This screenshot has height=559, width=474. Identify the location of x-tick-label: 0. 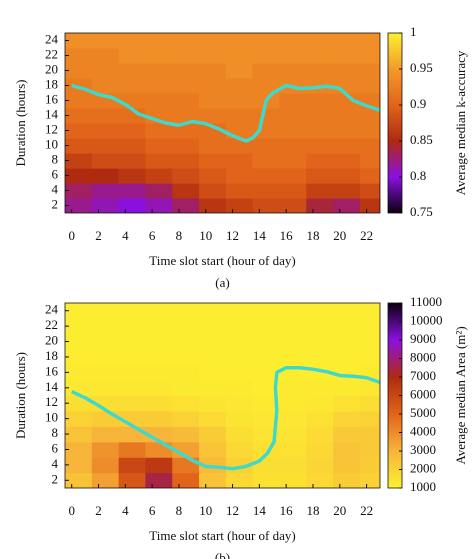
(71, 235).